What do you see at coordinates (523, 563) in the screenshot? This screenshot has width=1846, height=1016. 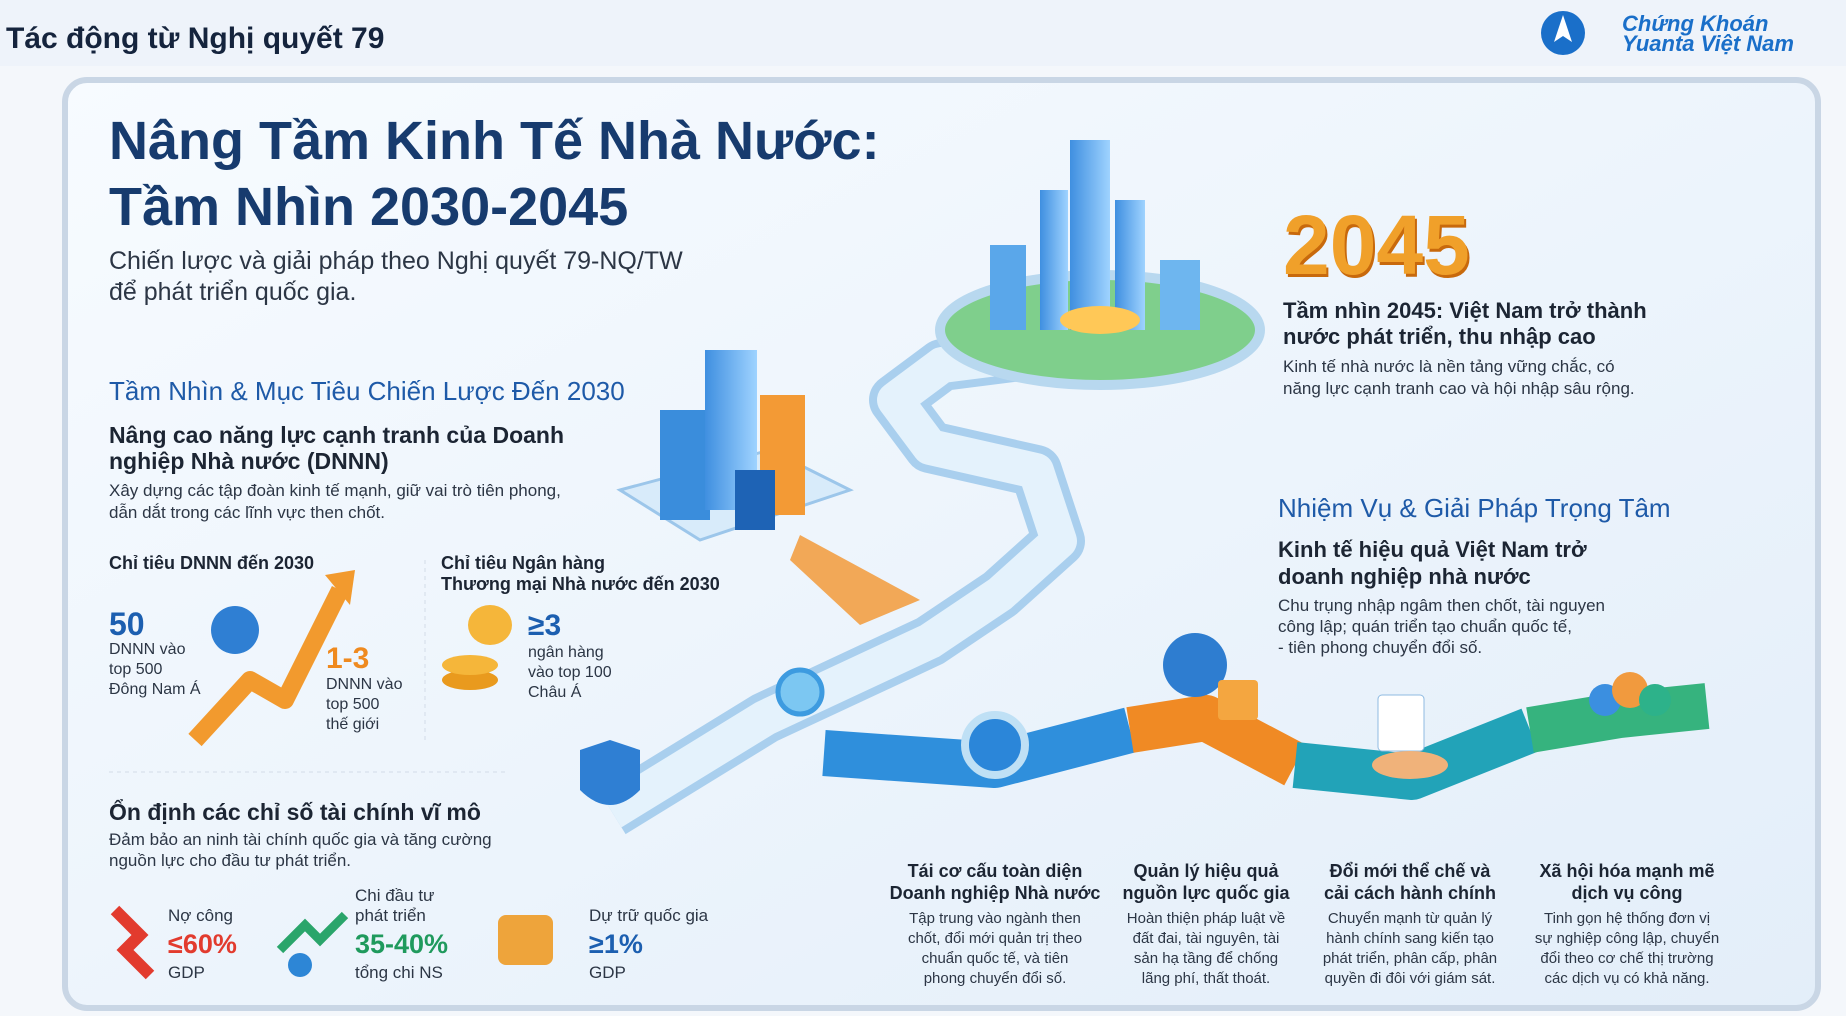 I see `target-label: Chỉ tiêu Ngân hàng` at bounding box center [523, 563].